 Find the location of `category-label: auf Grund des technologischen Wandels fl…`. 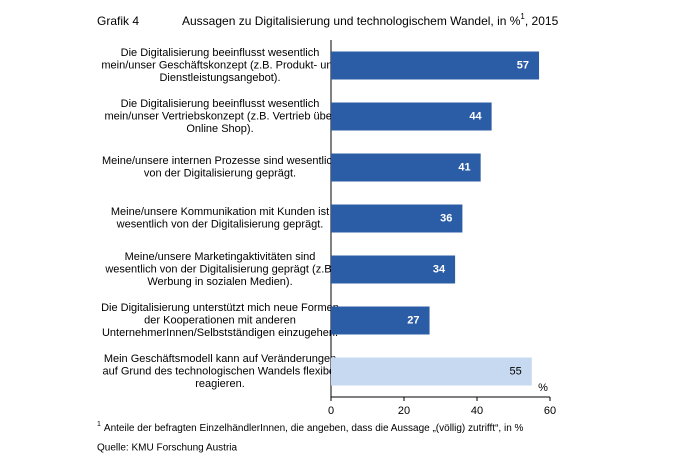

category-label: auf Grund des technologischen Wandels fl… is located at coordinates (219, 371).